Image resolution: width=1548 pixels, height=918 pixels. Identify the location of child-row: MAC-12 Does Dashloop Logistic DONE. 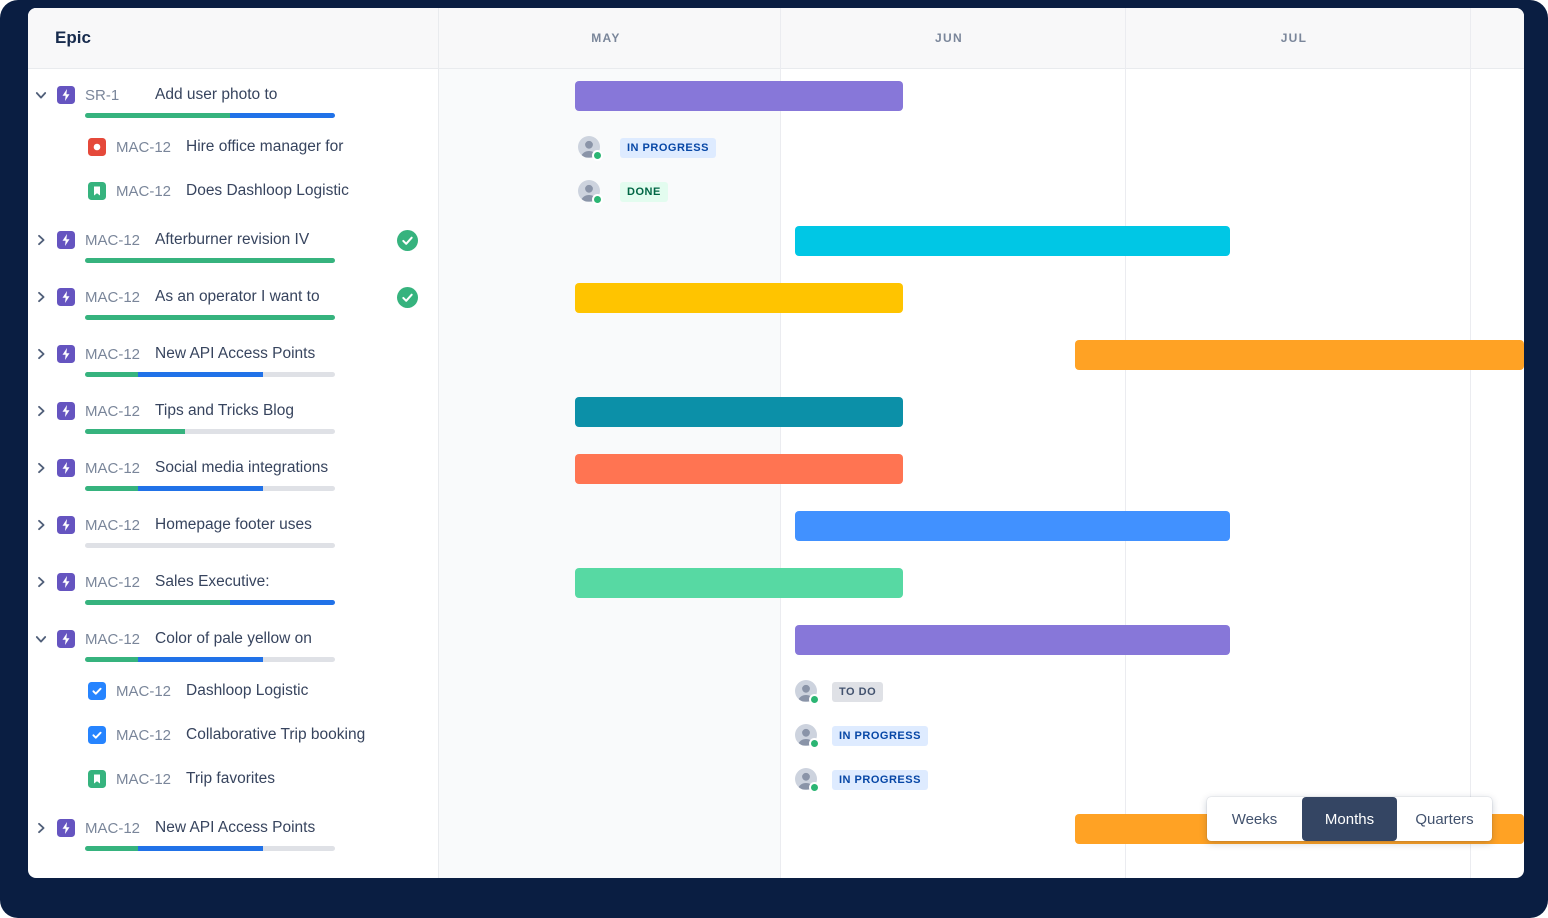
(776, 191).